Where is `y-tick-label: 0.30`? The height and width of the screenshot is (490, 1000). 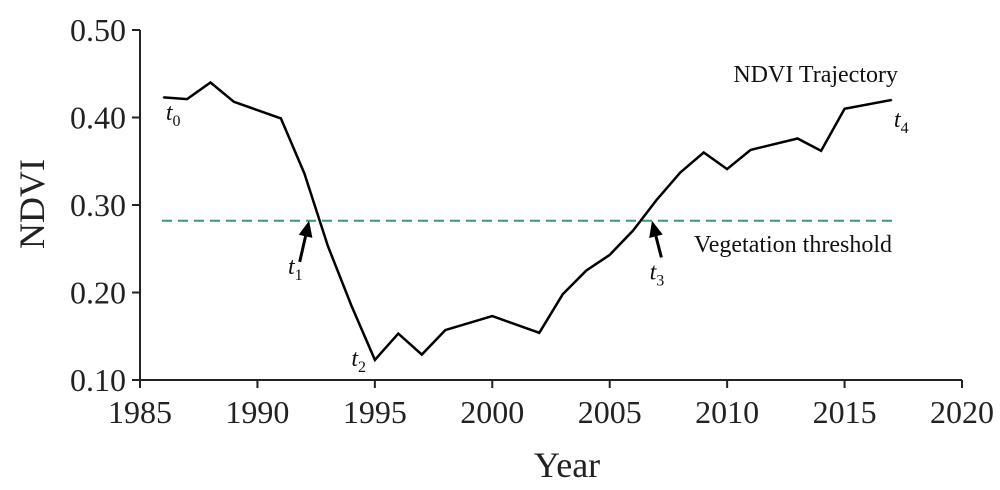
y-tick-label: 0.30 is located at coordinates (98, 205).